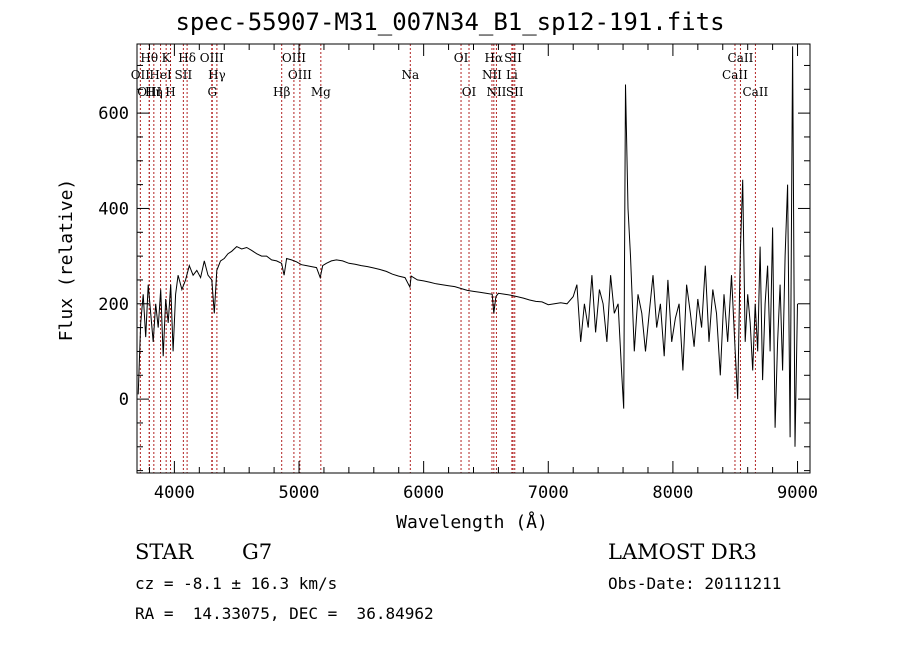 The image size is (900, 649). Describe the element at coordinates (281, 92) in the screenshot. I see `line-label-14: Hβ` at that location.